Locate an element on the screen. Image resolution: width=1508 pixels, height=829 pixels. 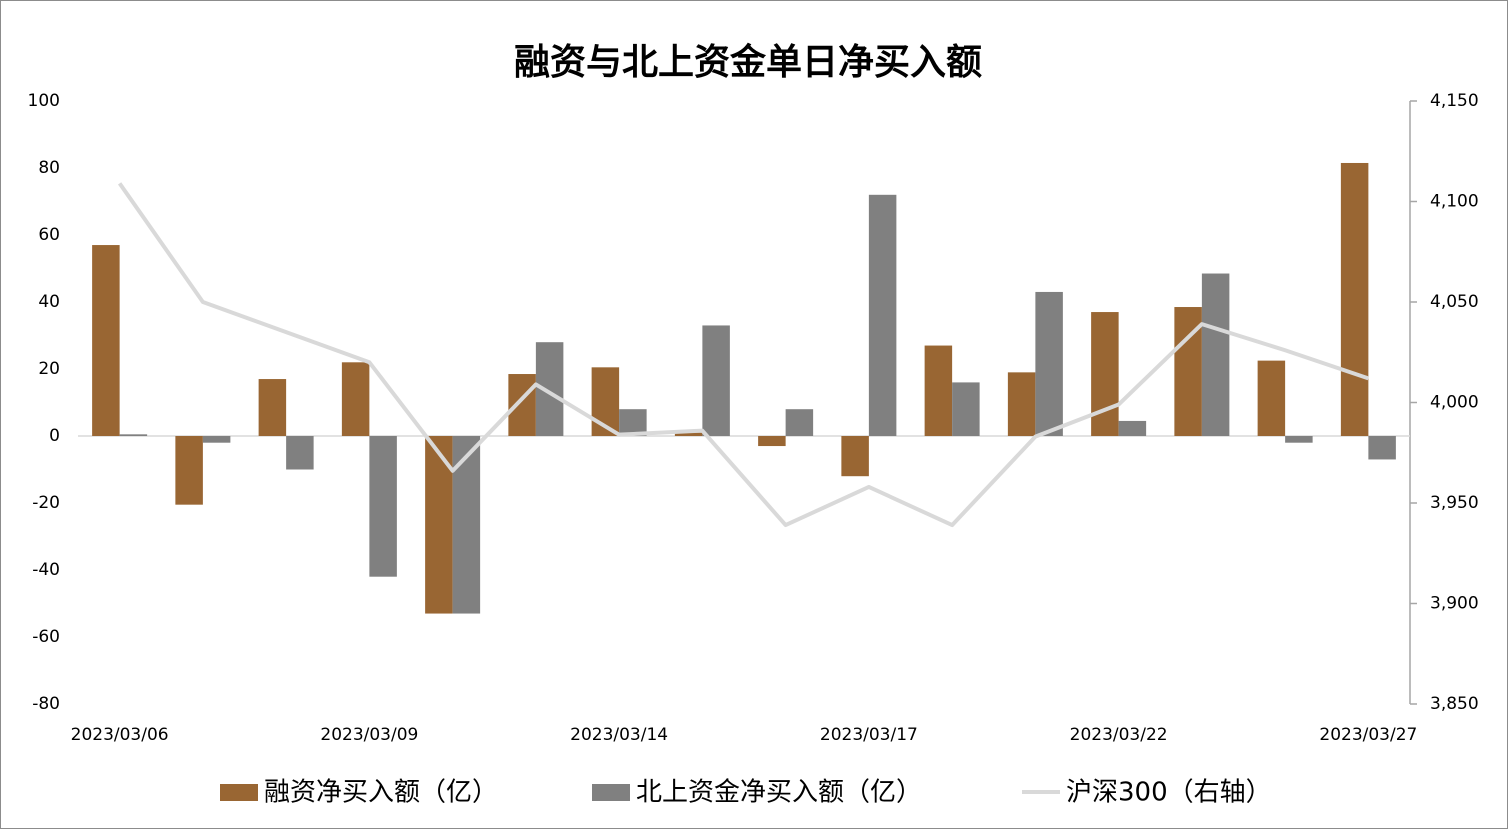
x-tick-label: 2023/03/27 is located at coordinates (1368, 735).